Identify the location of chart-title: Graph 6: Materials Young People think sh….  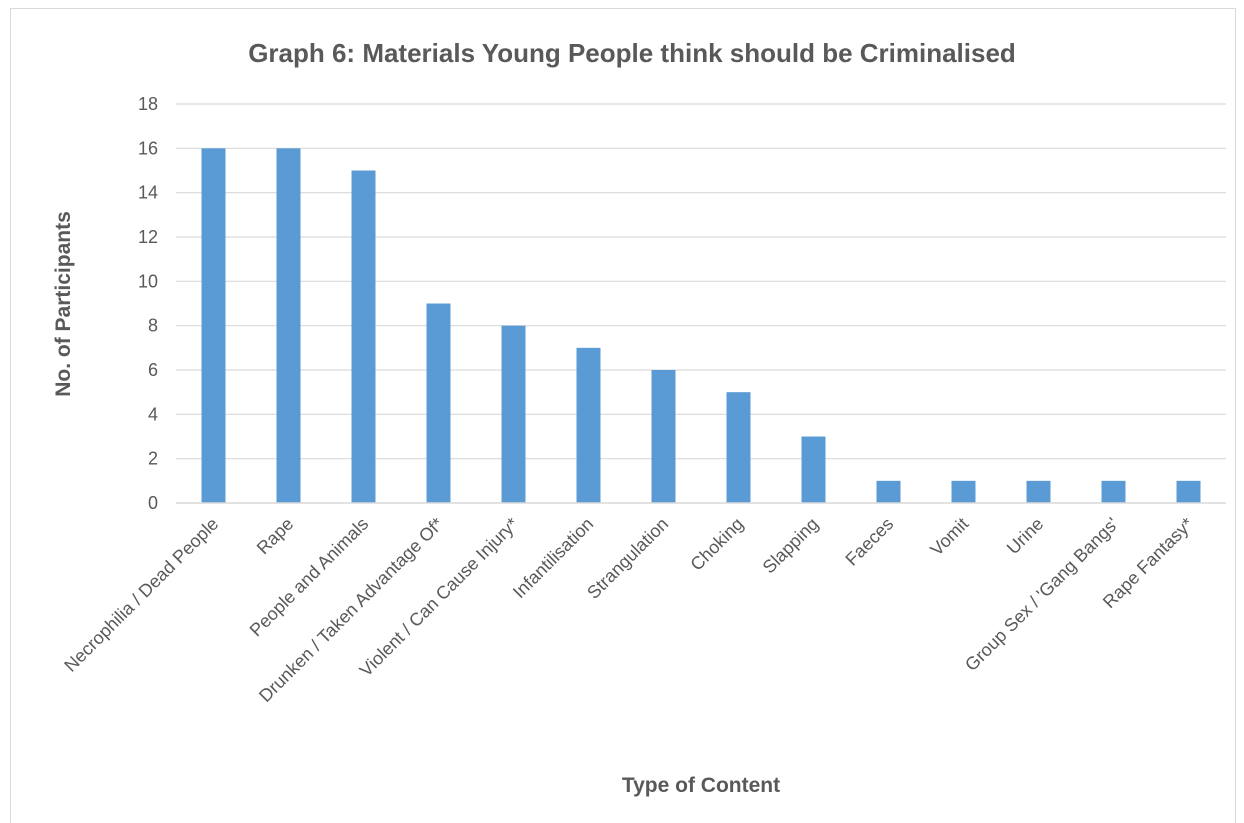
(632, 53).